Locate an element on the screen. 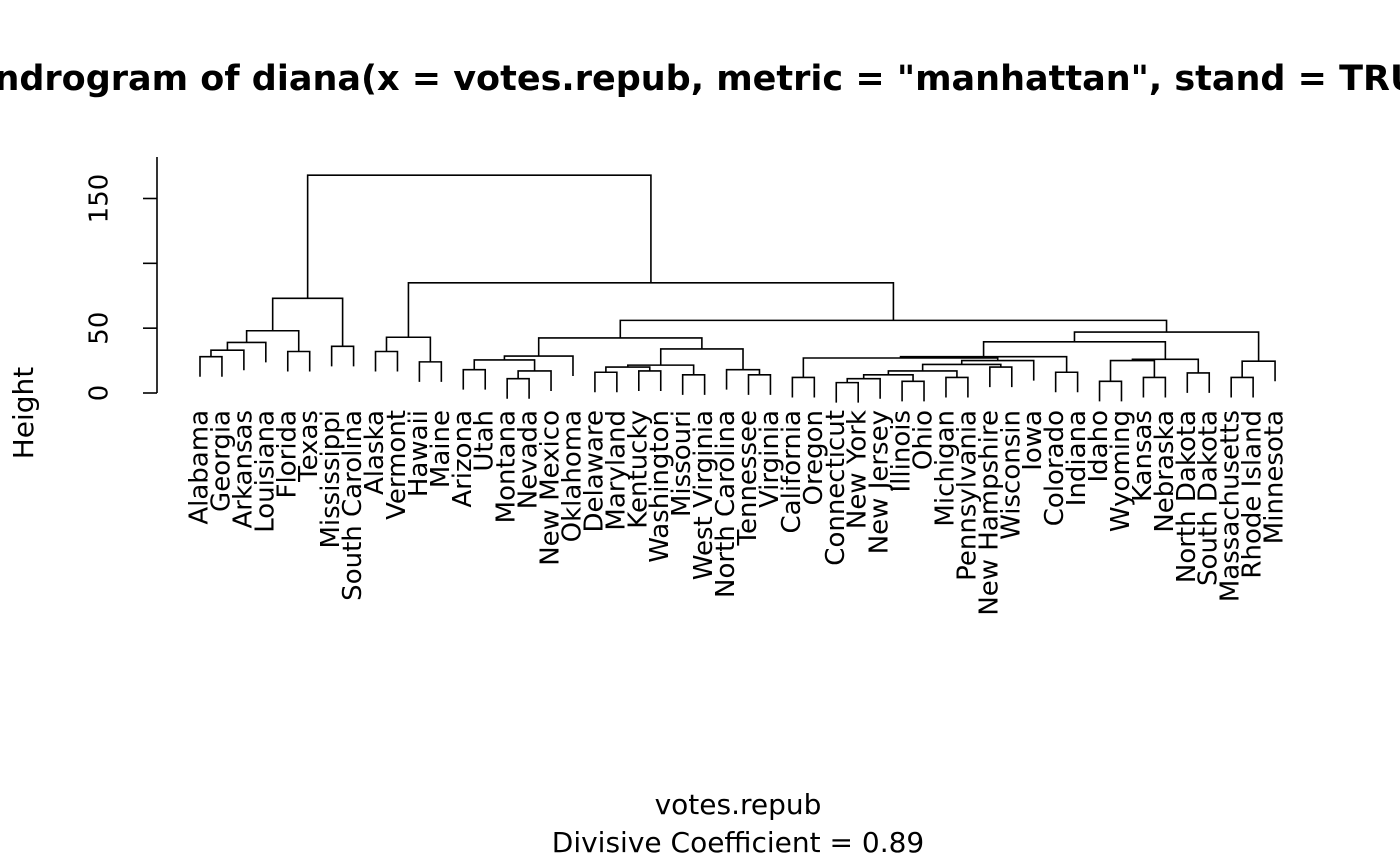 This screenshot has width=1400, height=866. leaf-label: Idaho is located at coordinates (1099, 446).